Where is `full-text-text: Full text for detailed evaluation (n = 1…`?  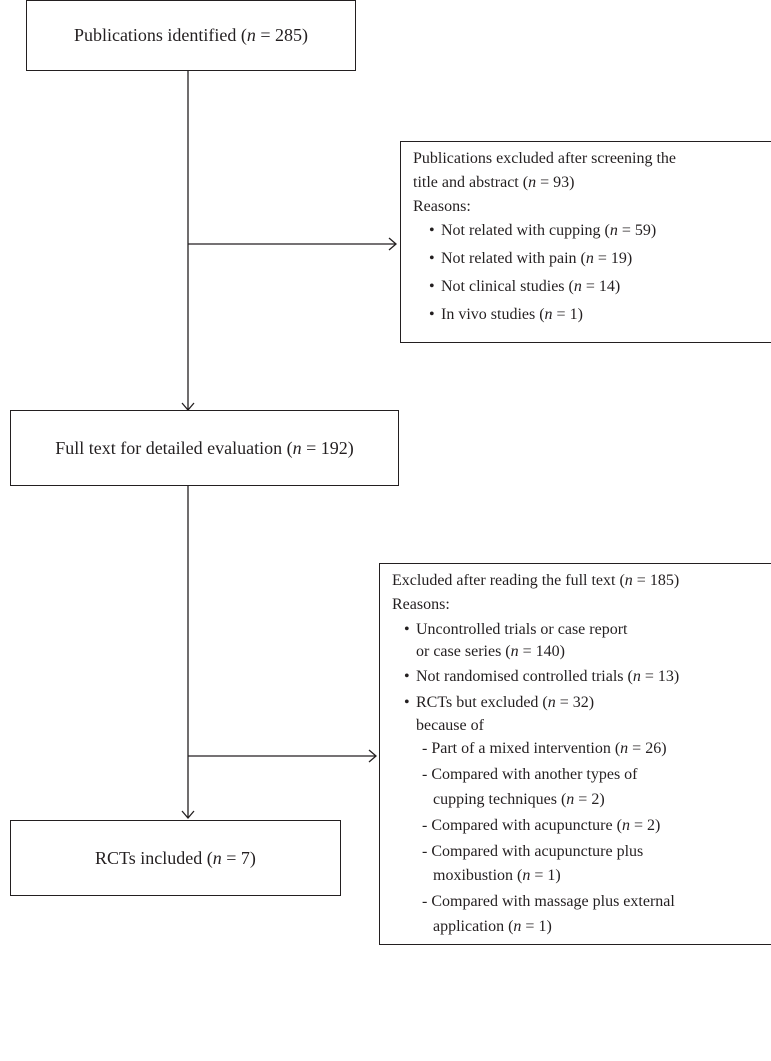 full-text-text: Full text for detailed evaluation (n = 1… is located at coordinates (204, 447).